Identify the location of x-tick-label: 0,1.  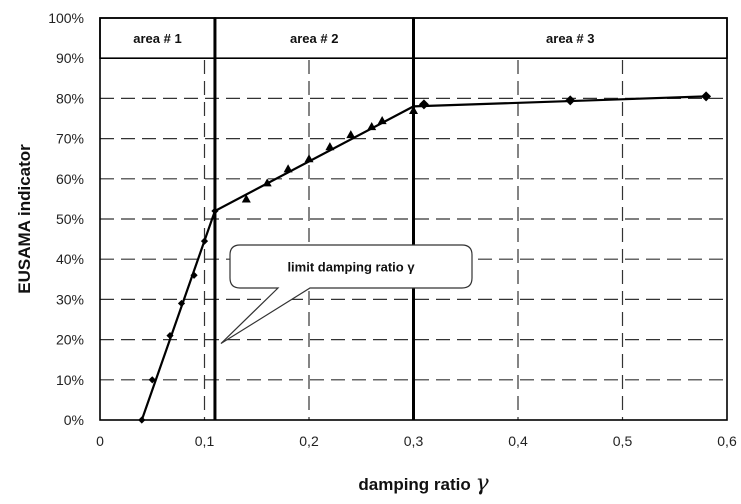
(205, 441).